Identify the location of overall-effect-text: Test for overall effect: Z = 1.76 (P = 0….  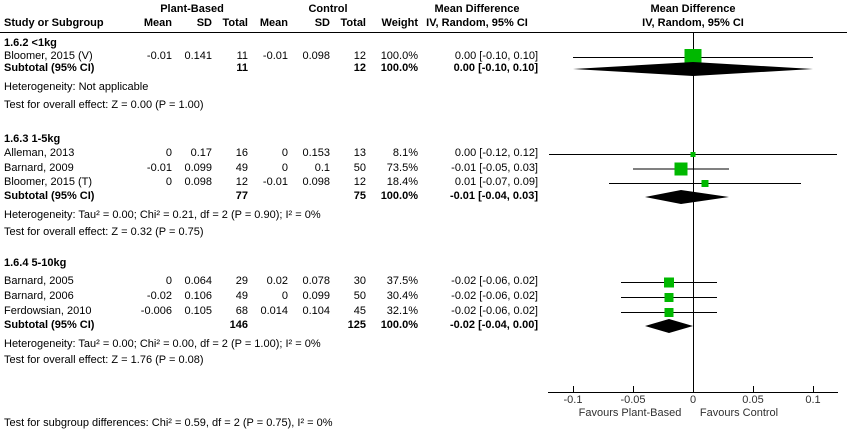
(104, 360).